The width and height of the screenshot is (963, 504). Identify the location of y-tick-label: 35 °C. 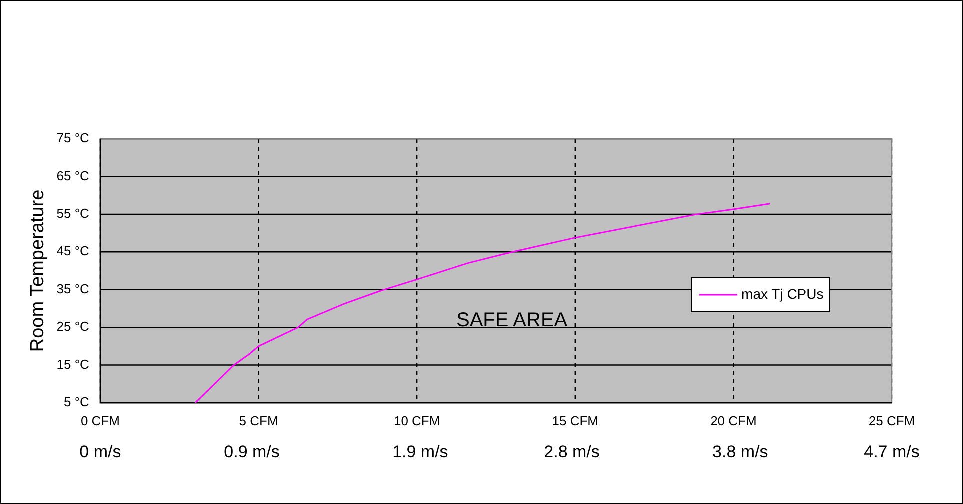
(73, 288).